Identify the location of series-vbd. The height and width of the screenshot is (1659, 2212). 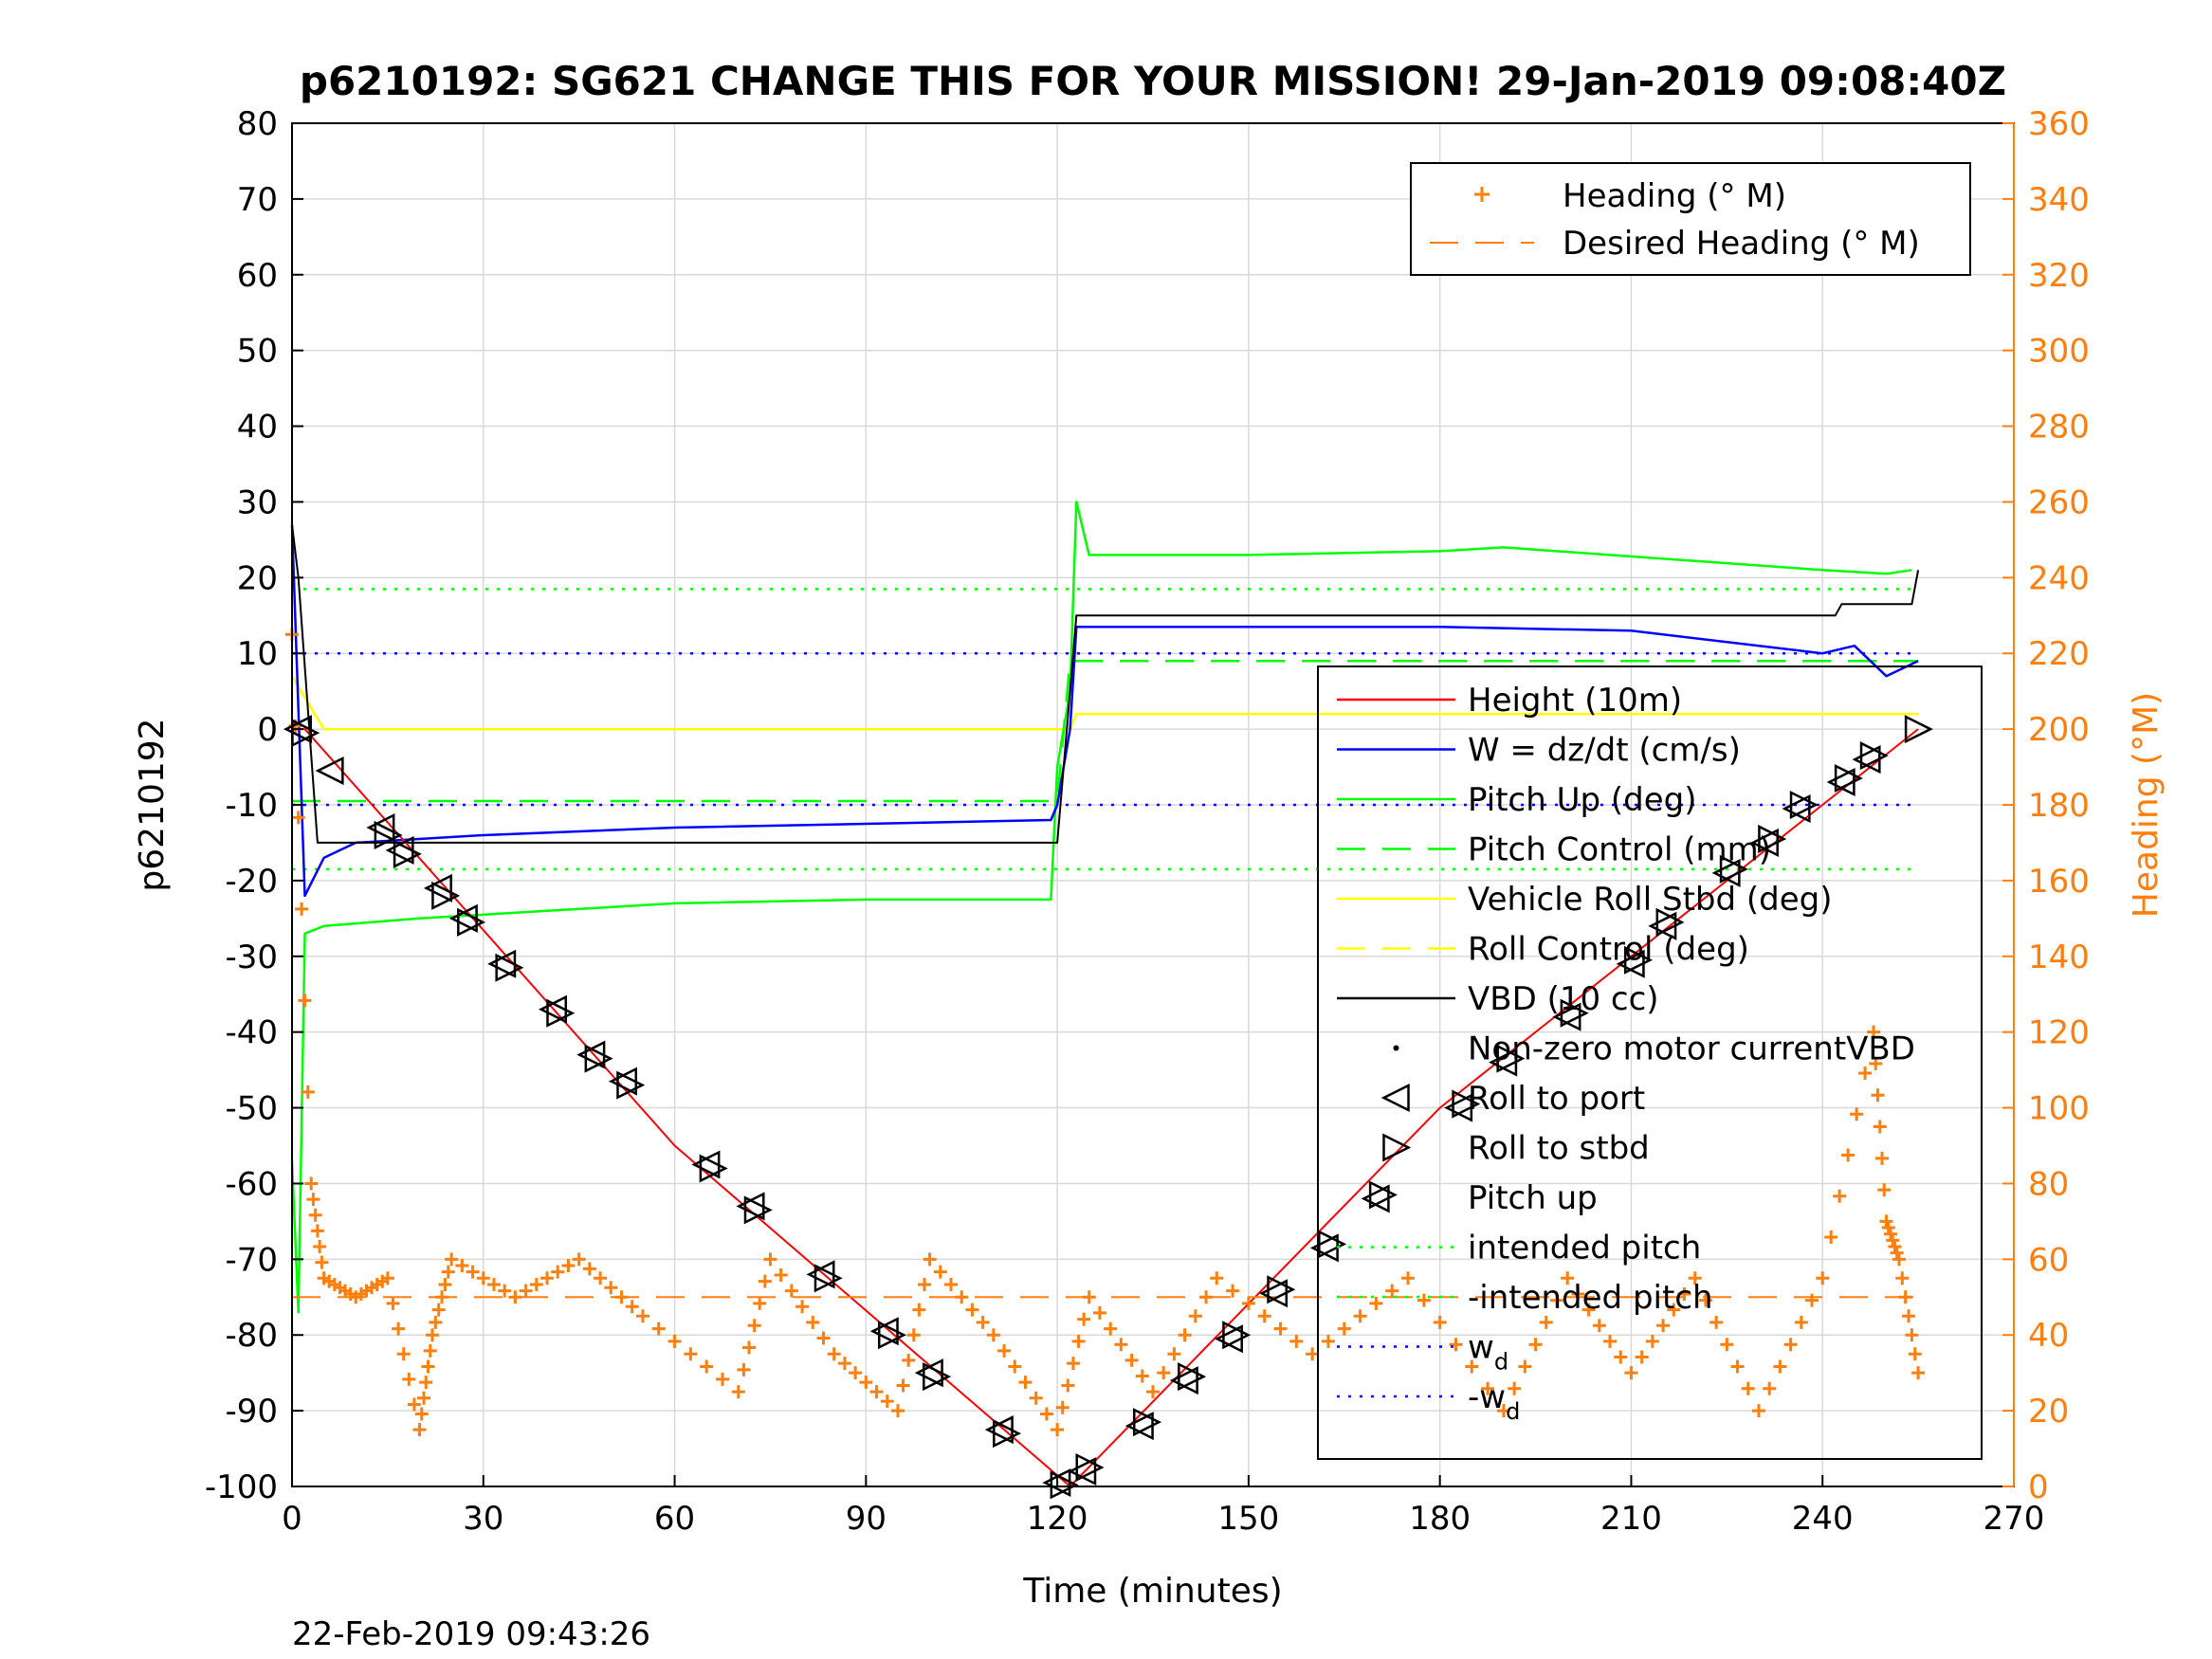
(1105, 684).